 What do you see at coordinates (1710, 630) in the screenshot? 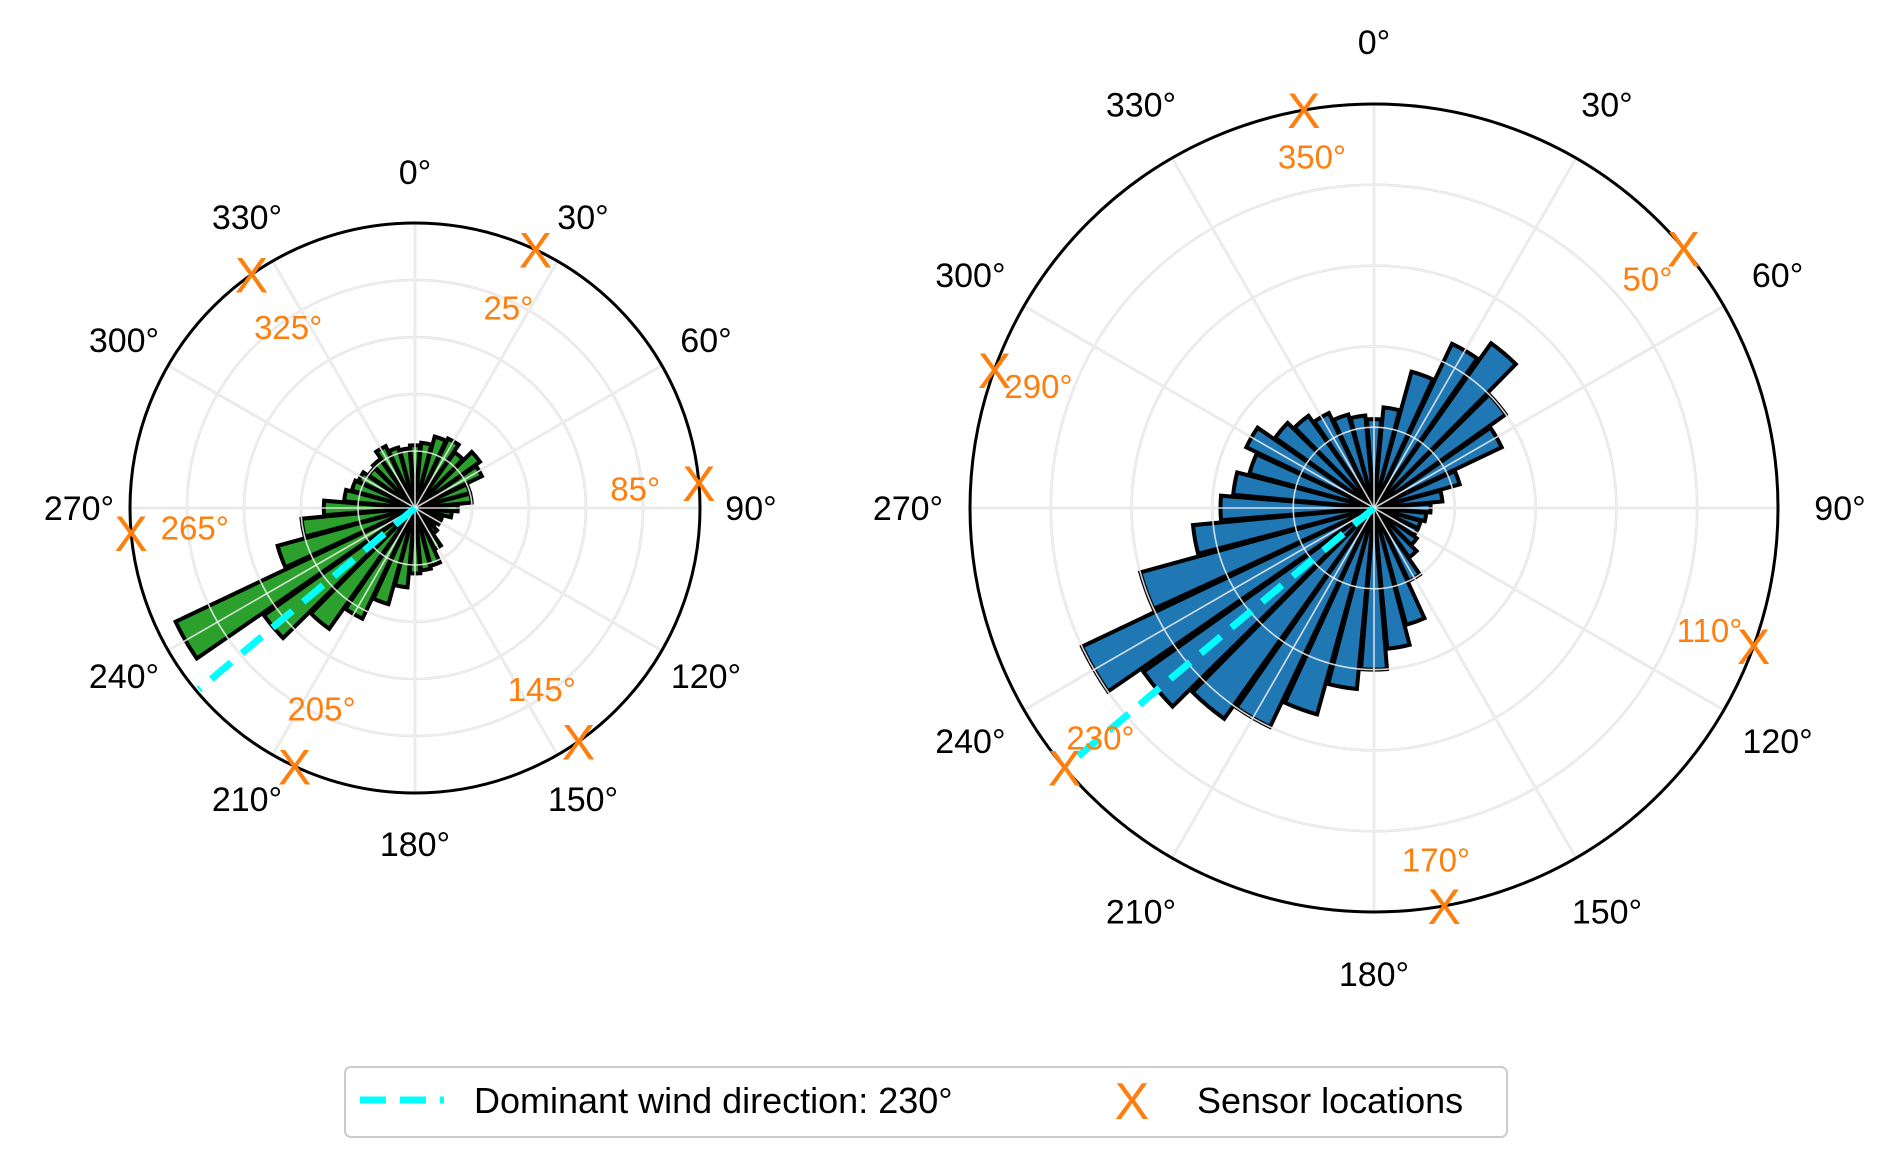
I see `sensor-angle-label: 110°` at bounding box center [1710, 630].